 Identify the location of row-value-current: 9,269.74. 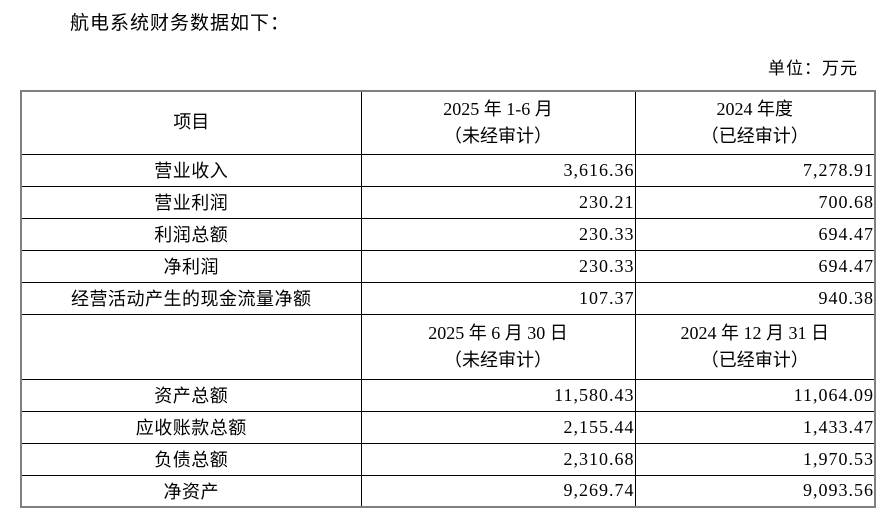
(498, 491).